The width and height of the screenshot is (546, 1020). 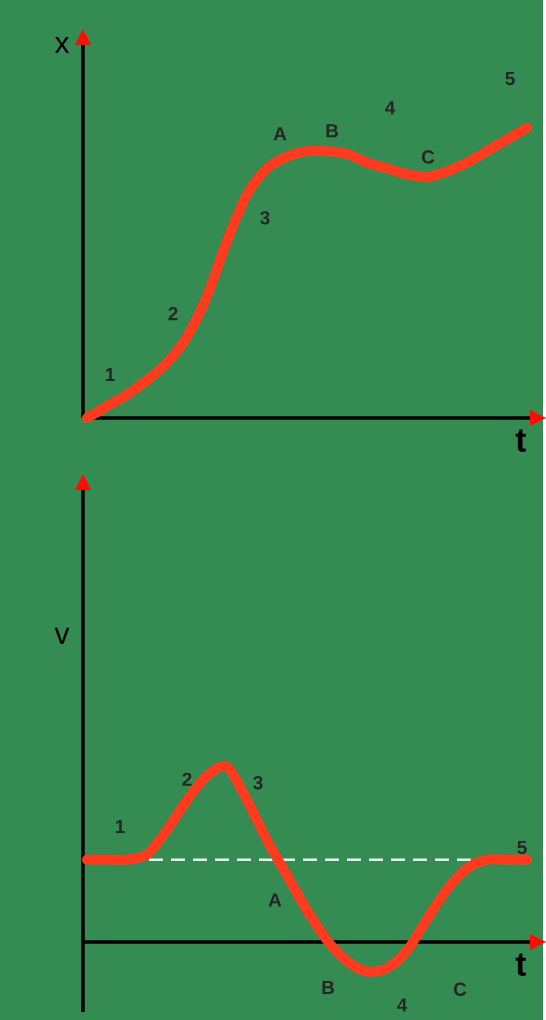 What do you see at coordinates (460, 989) in the screenshot?
I see `text: C` at bounding box center [460, 989].